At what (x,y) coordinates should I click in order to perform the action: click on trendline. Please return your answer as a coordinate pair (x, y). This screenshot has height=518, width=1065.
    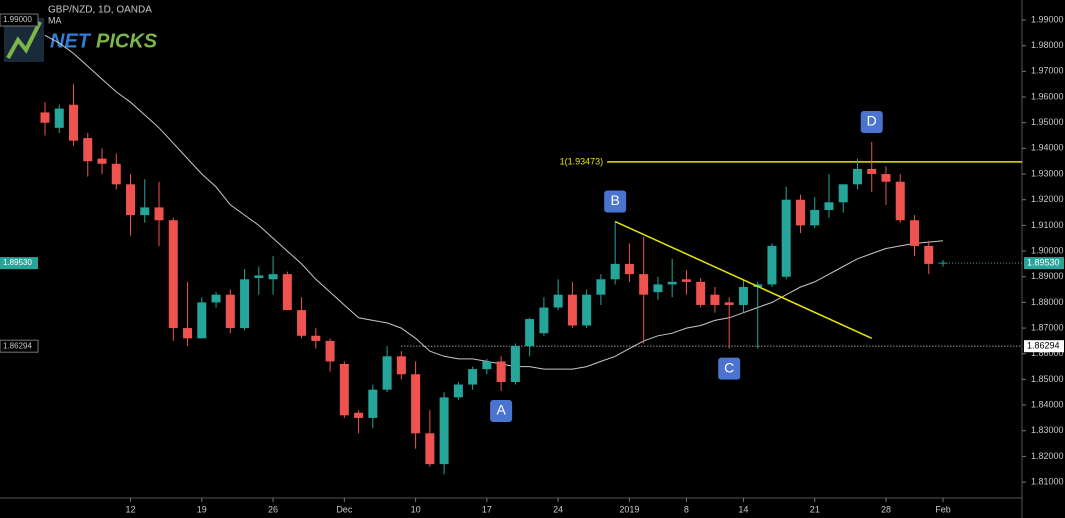
    Looking at the image, I should click on (743, 280).